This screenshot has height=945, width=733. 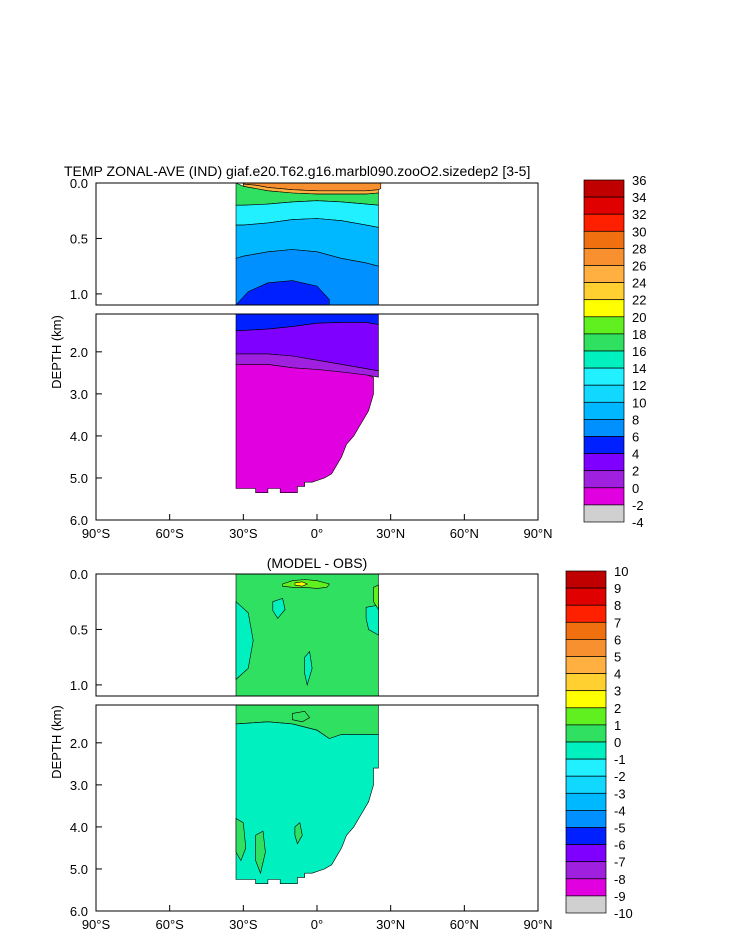 I want to click on colorbar-label: -2, so click(x=620, y=776).